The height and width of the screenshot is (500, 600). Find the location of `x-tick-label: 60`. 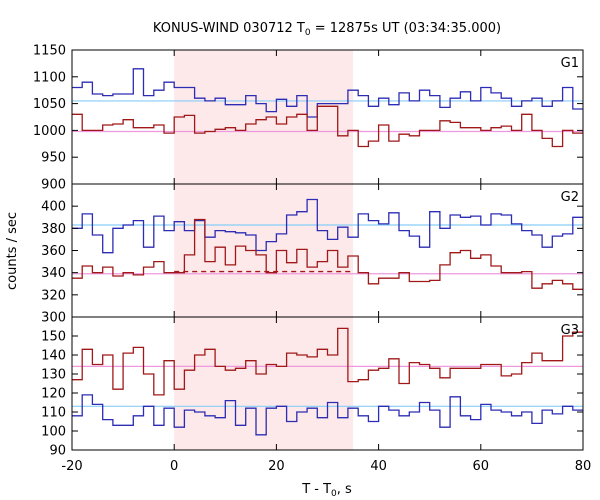

x-tick-label: 60 is located at coordinates (481, 466).